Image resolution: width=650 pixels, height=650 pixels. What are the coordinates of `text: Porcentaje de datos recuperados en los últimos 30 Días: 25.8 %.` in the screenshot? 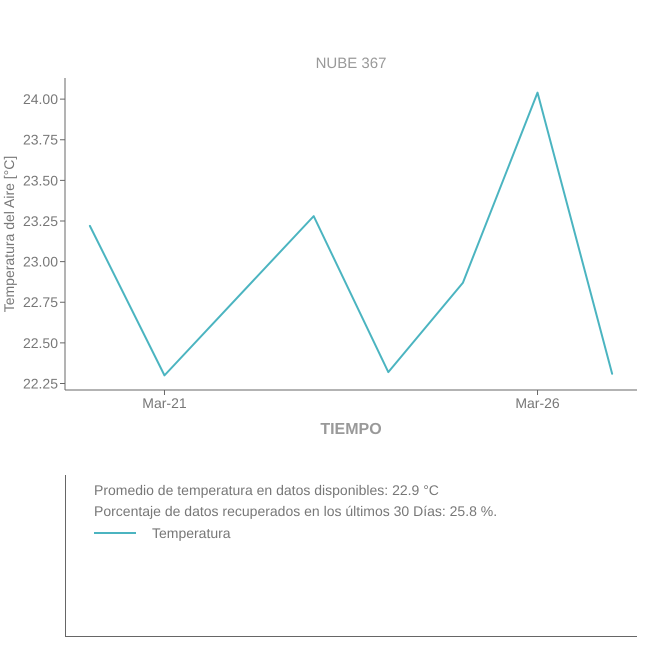 It's located at (296, 511).